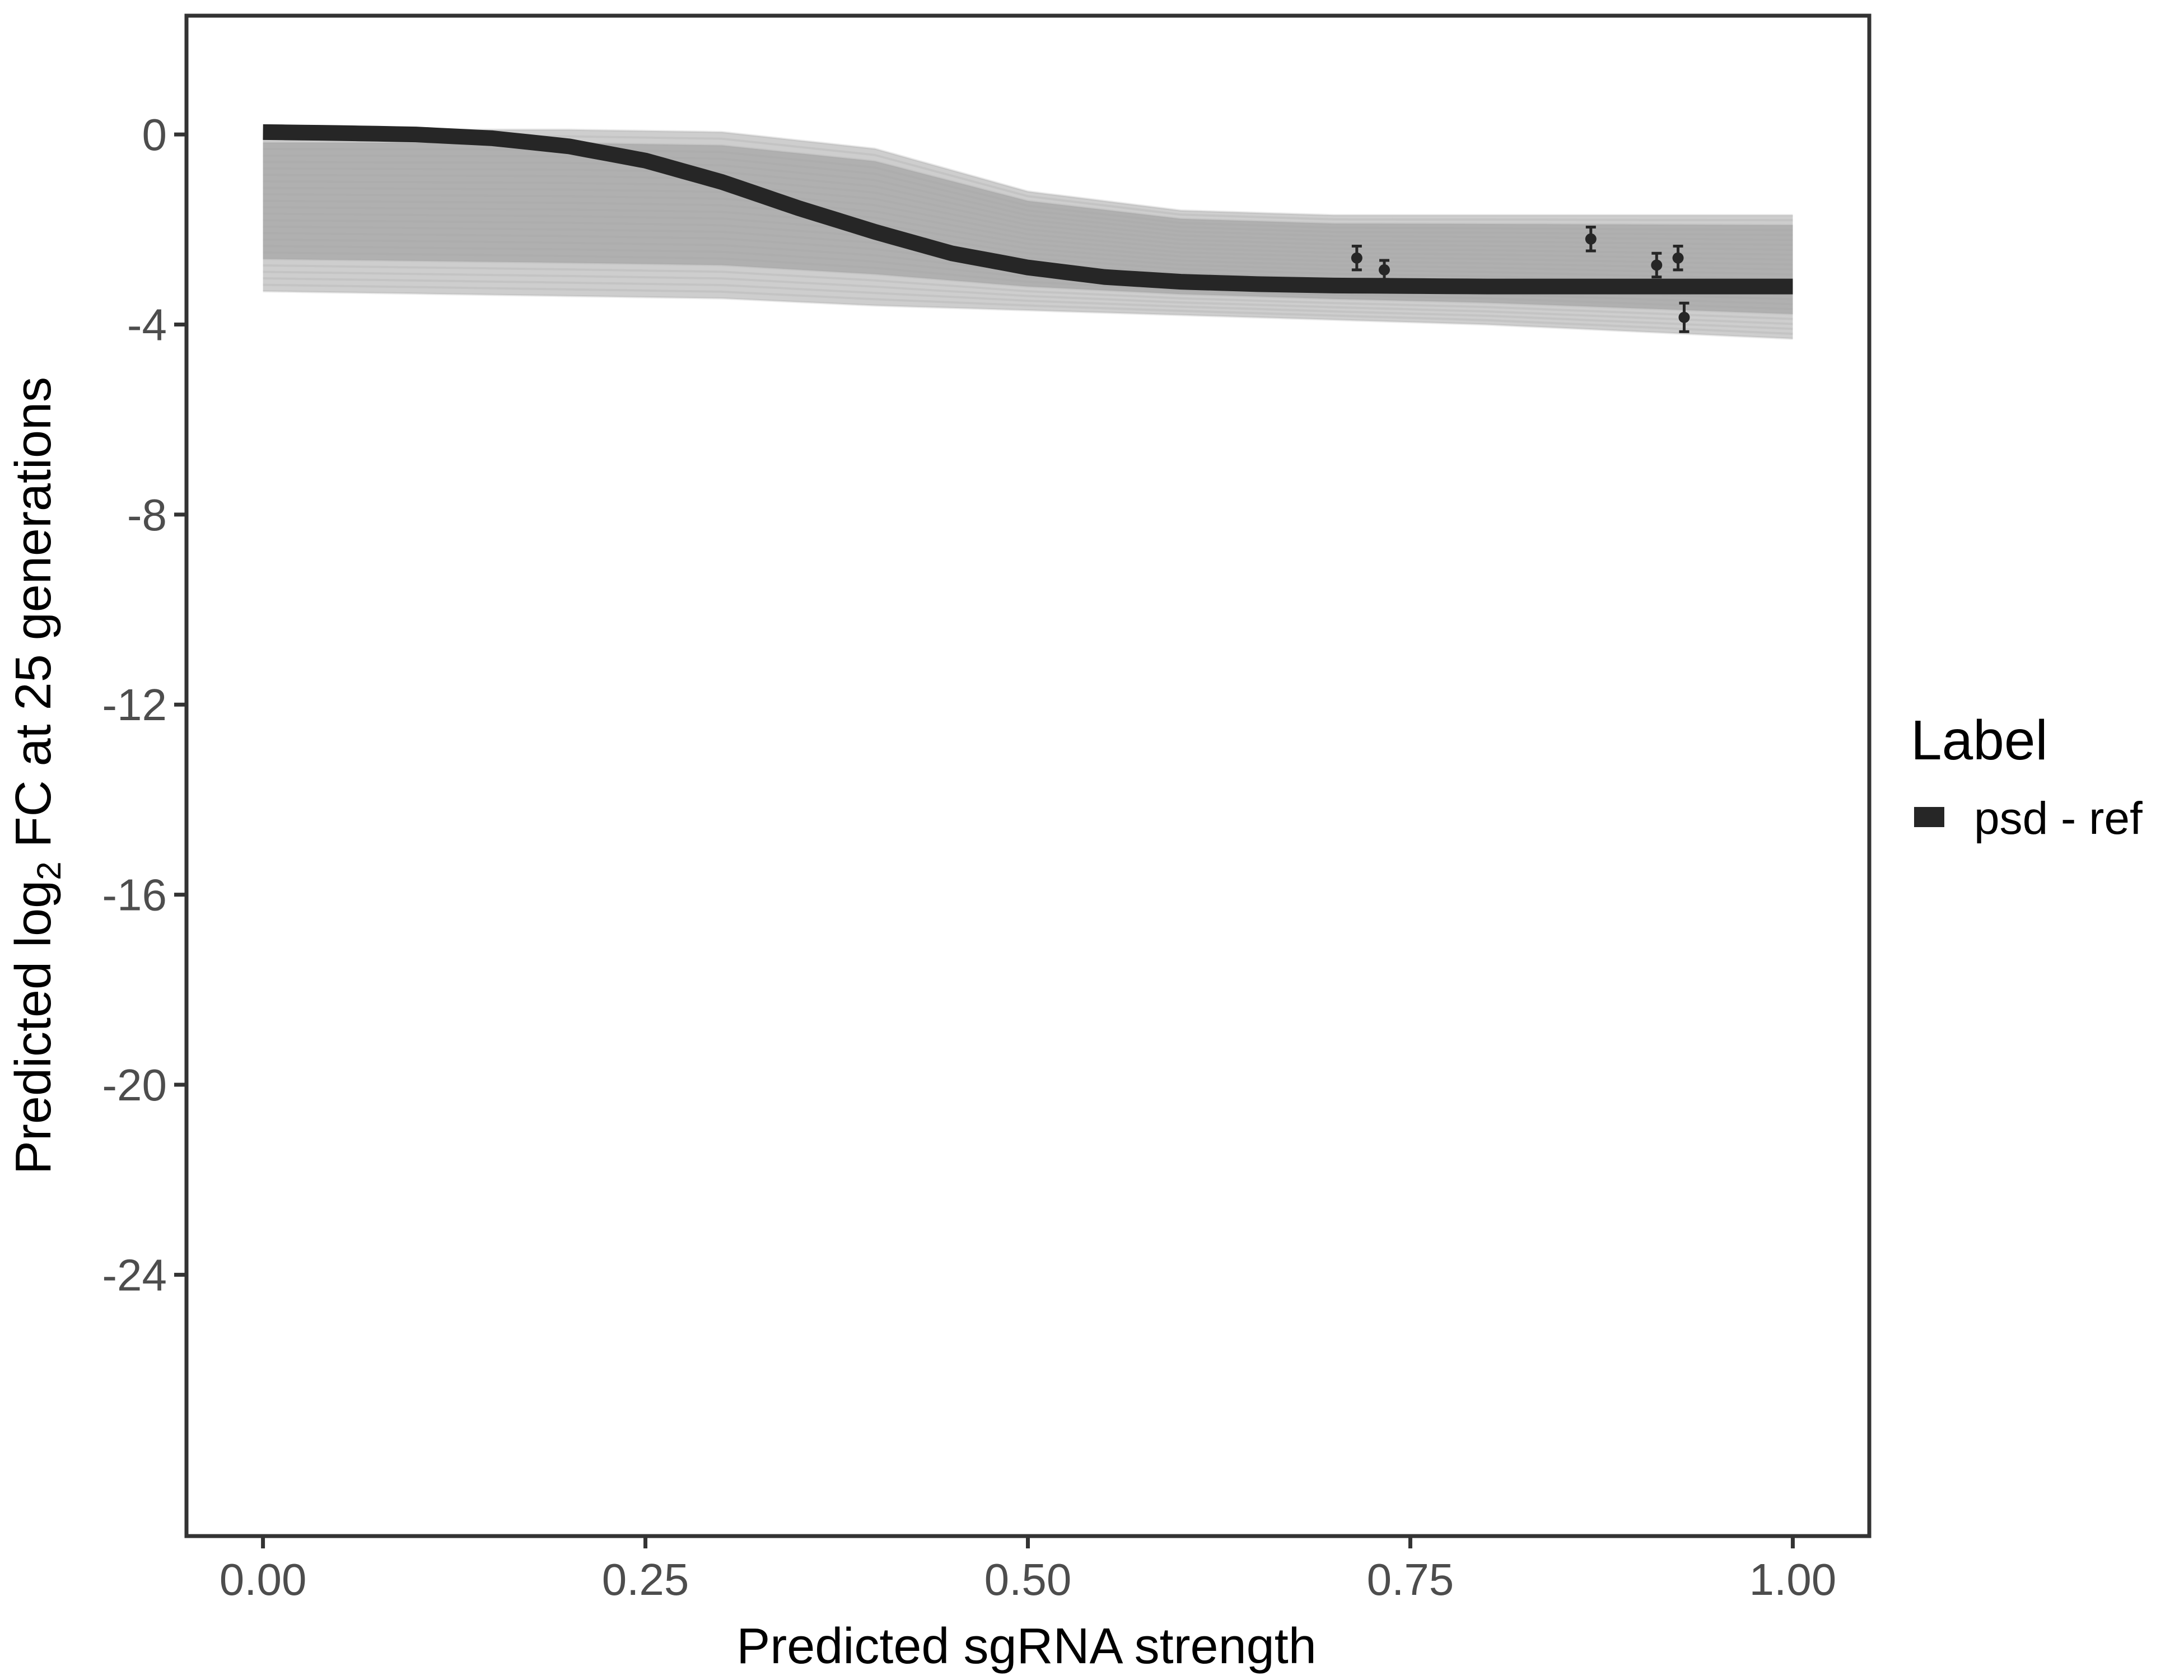 The height and width of the screenshot is (1680, 2184). What do you see at coordinates (1980, 741) in the screenshot?
I see `legend-title: Label` at bounding box center [1980, 741].